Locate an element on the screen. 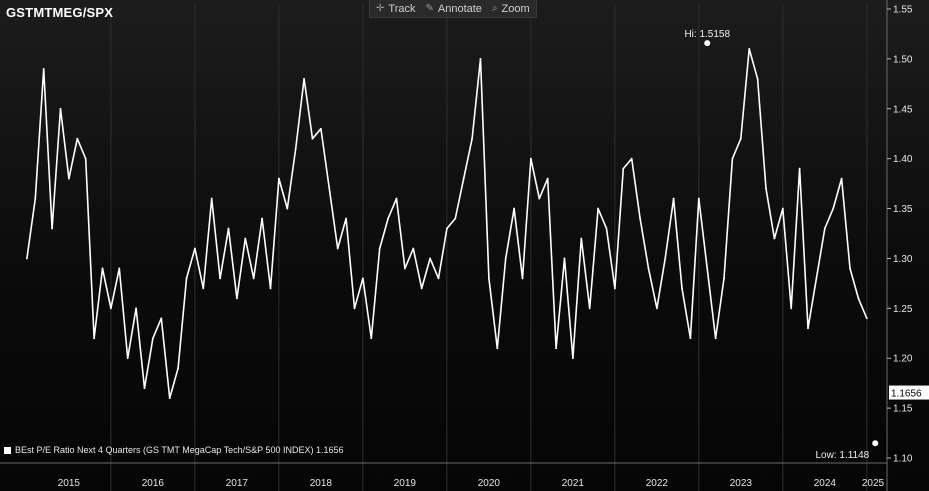 This screenshot has height=491, width=929. annotate-button: ✎ Annotate is located at coordinates (453, 9).